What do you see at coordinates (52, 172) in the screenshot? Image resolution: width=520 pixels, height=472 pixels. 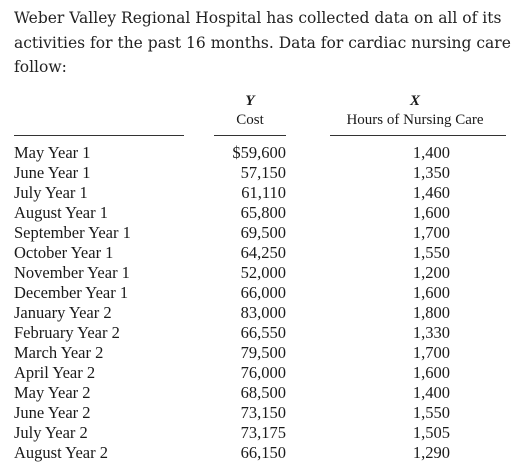 I see `row-month: June Year 1` at bounding box center [52, 172].